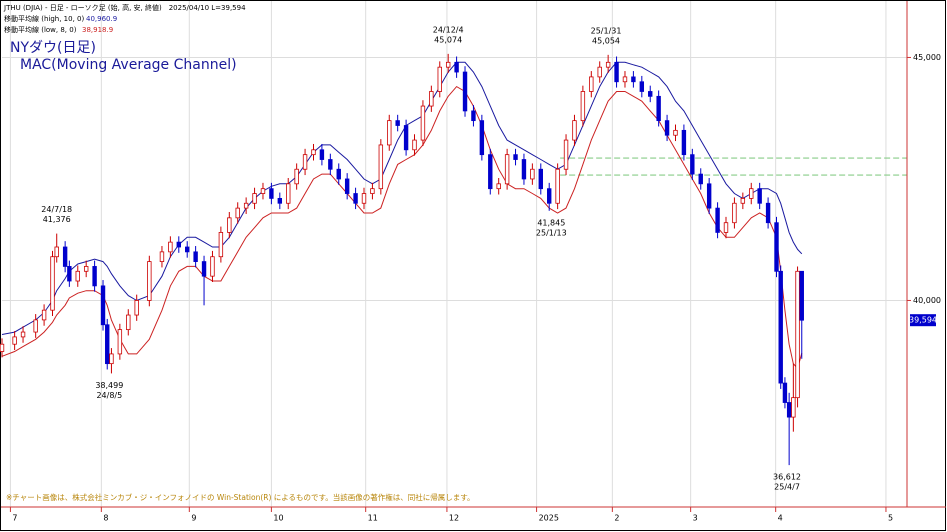  Describe the element at coordinates (56, 209) in the screenshot. I see `annotation-date: 24/7/18` at that location.